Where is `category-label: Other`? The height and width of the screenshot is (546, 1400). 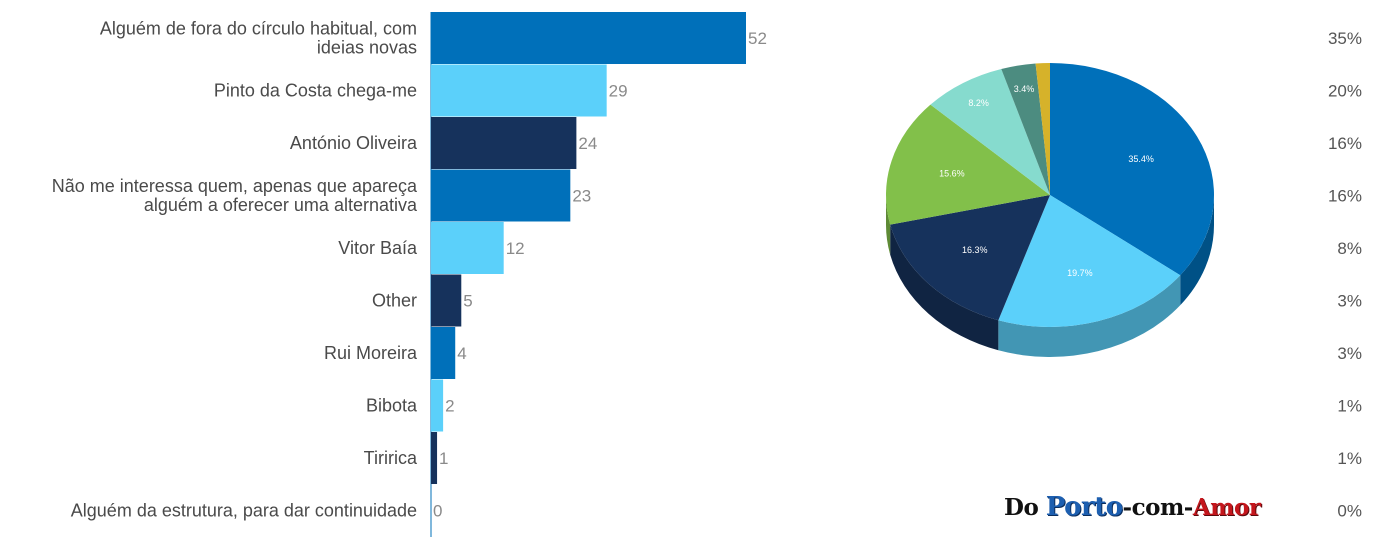 category-label: Other is located at coordinates (394, 301).